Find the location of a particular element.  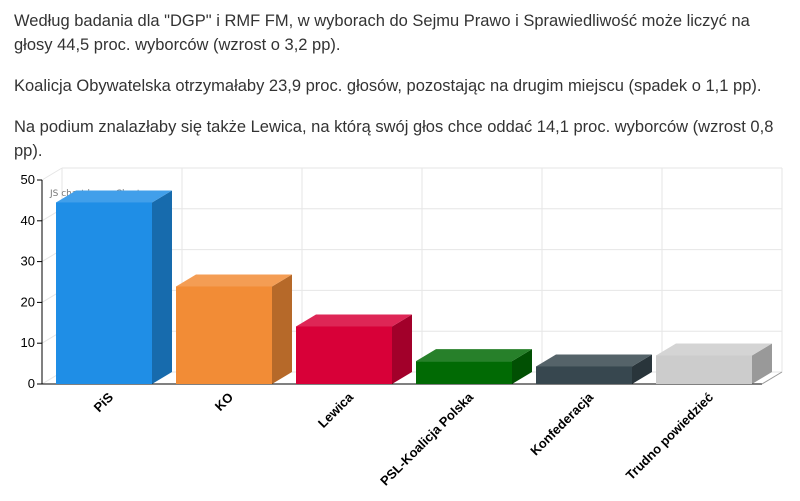

y-tick-label: 20 is located at coordinates (28, 301).